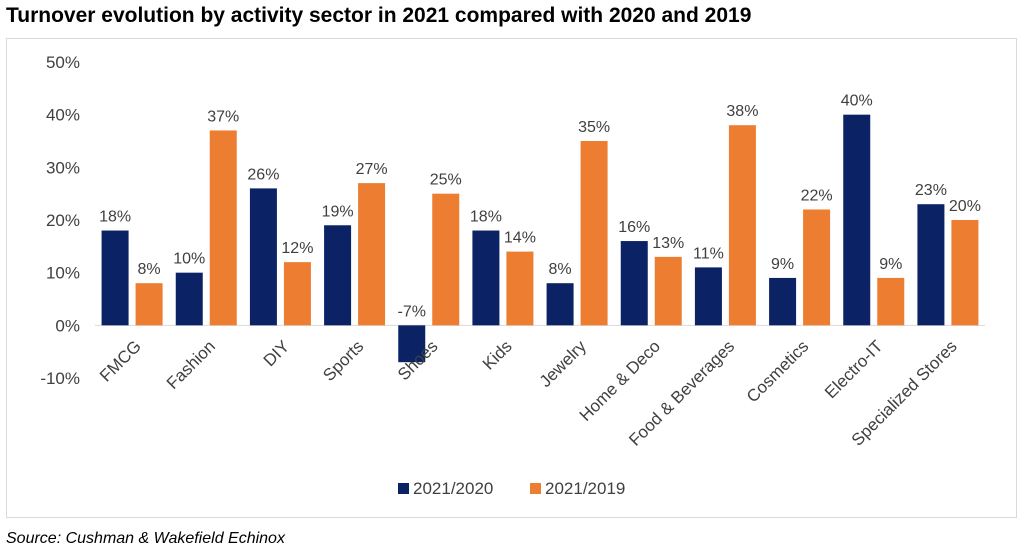  I want to click on x-category-label: Electro-IT, so click(854, 370).